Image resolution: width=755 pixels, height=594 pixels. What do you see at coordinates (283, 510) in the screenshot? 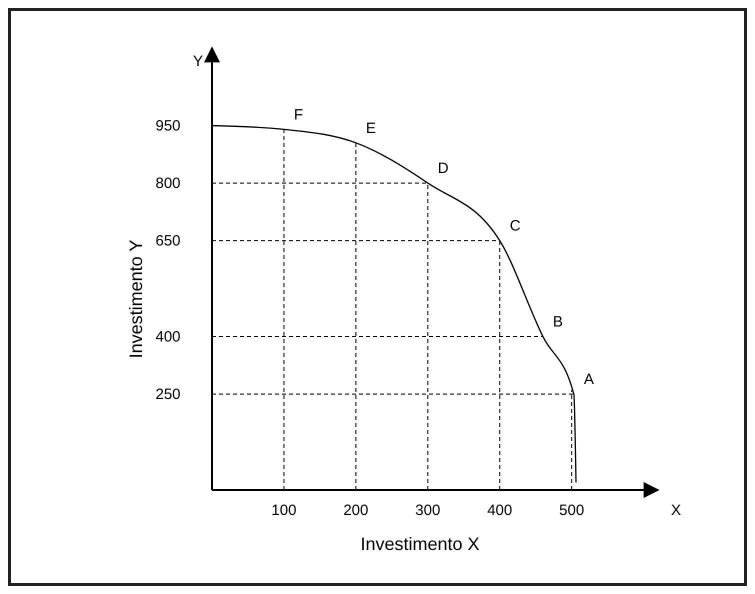
I see `x-tick-label: 100` at bounding box center [283, 510].